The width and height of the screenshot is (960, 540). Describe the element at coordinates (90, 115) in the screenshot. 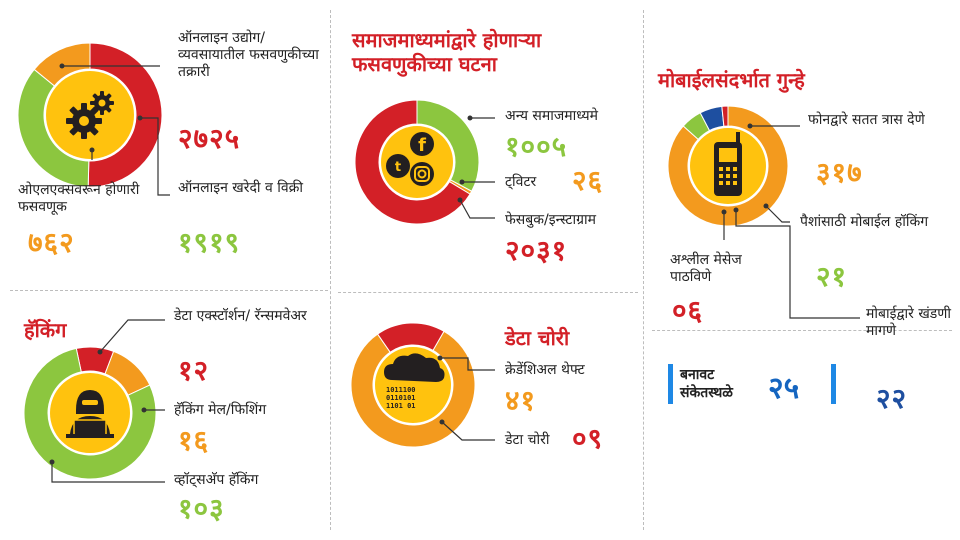

I see `gears-icon` at that location.